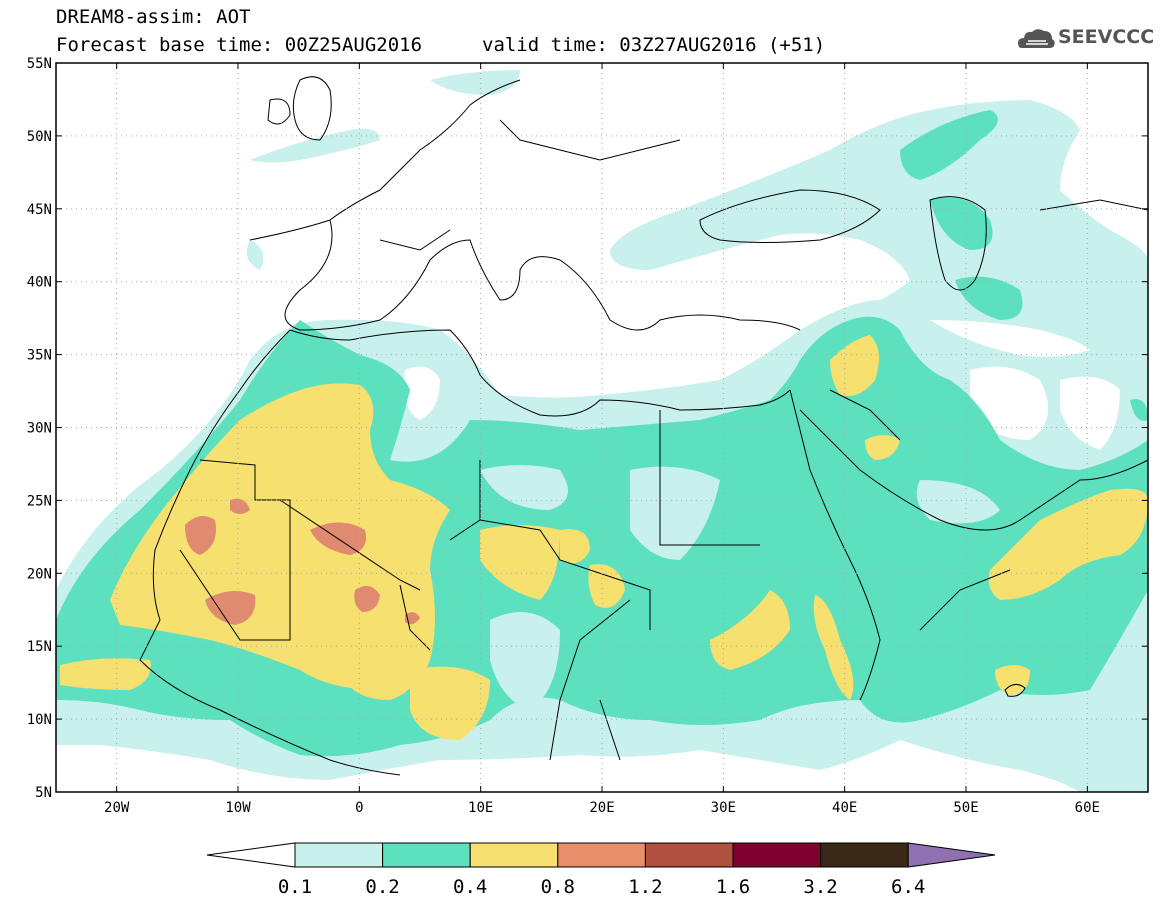 This screenshot has height=905, width=1165. What do you see at coordinates (39, 574) in the screenshot?
I see `lat-tick-label: 20N` at bounding box center [39, 574].